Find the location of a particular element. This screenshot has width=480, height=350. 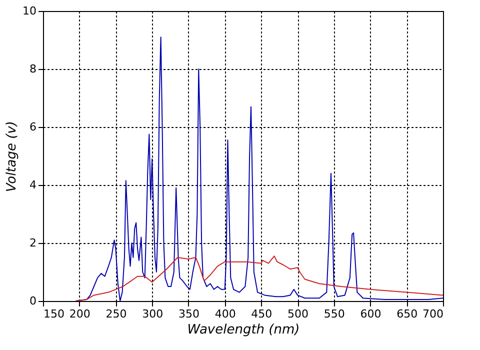

y-tick-label: 0 is located at coordinates (33, 301).